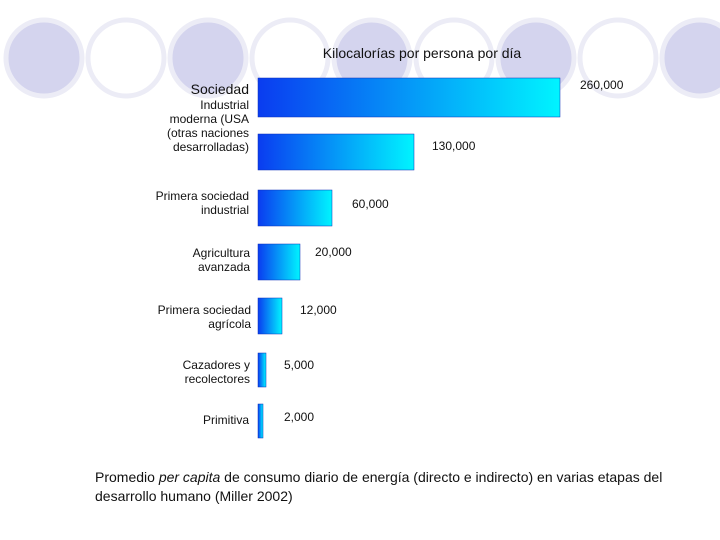  Describe the element at coordinates (216, 365) in the screenshot. I see `category-label-line: Cazadores y` at that location.